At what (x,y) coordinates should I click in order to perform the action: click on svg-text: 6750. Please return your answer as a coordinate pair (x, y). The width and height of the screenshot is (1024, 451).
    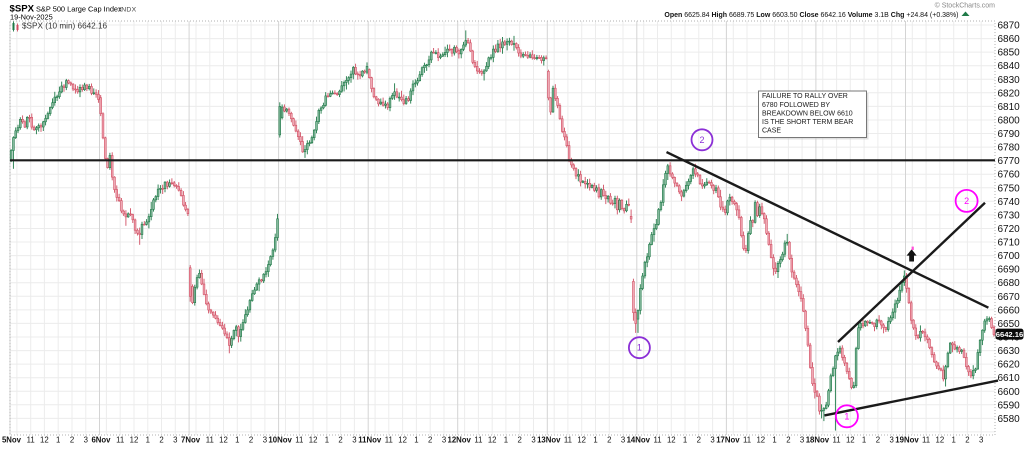
    Looking at the image, I should click on (1009, 188).